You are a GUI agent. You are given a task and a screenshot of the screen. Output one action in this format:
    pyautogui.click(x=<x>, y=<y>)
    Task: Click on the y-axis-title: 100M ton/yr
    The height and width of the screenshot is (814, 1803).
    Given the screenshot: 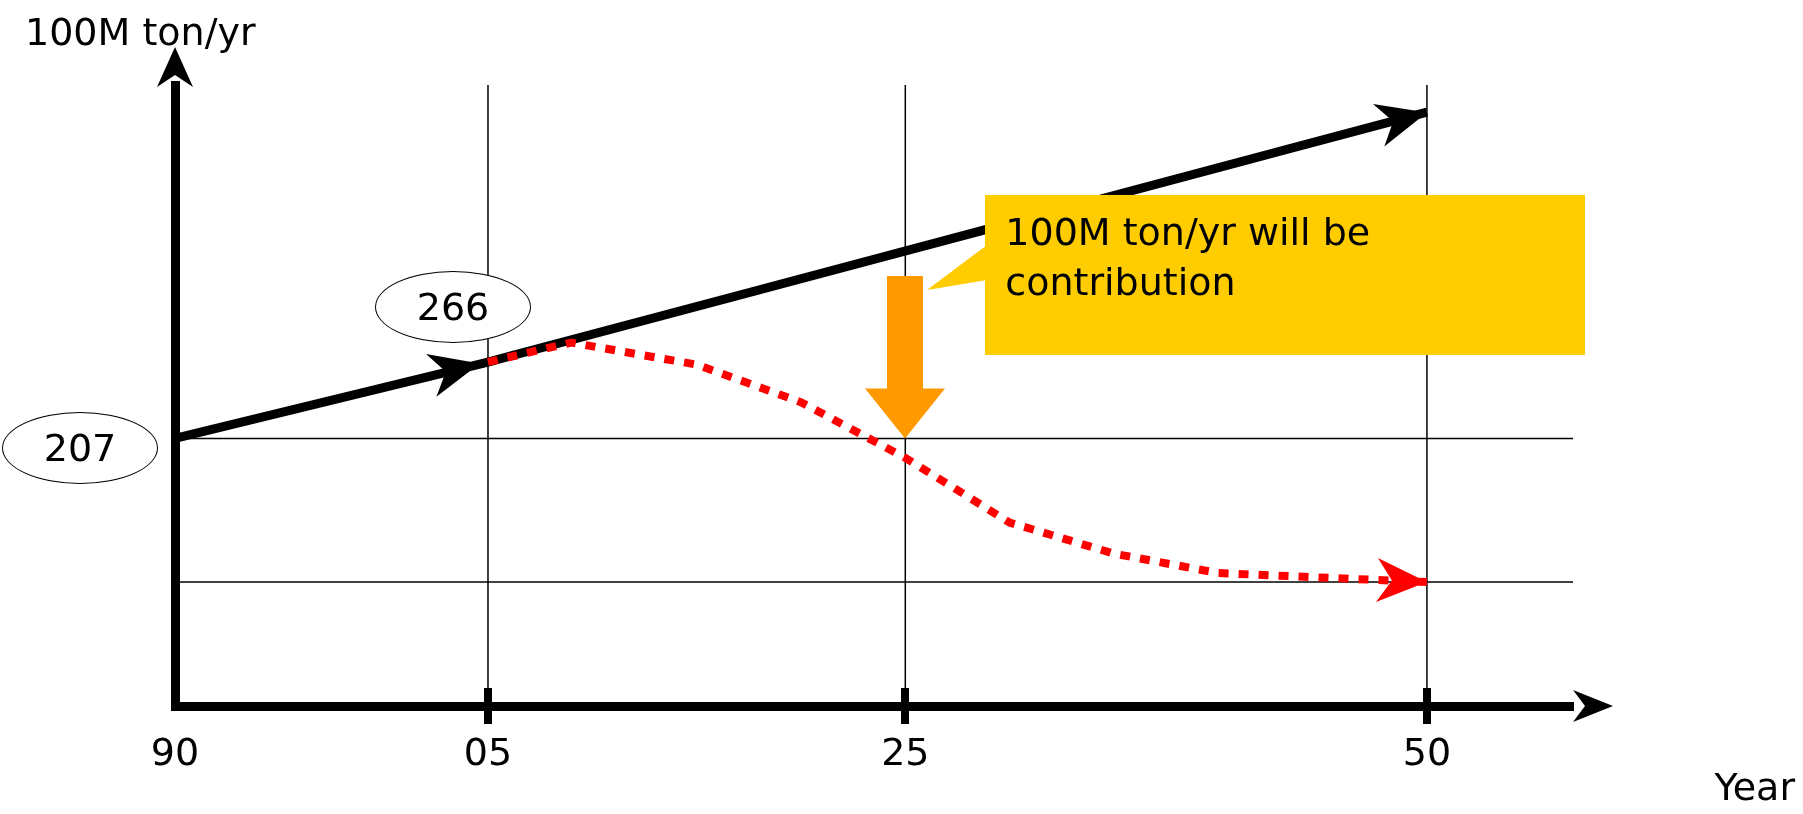 What is the action you would take?
    pyautogui.click(x=140, y=32)
    